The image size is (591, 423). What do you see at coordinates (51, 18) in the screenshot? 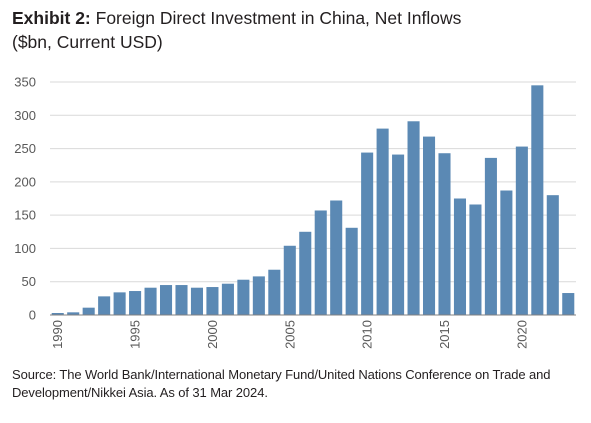
I see `chart-title-lead: Exhibit 2:` at bounding box center [51, 18].